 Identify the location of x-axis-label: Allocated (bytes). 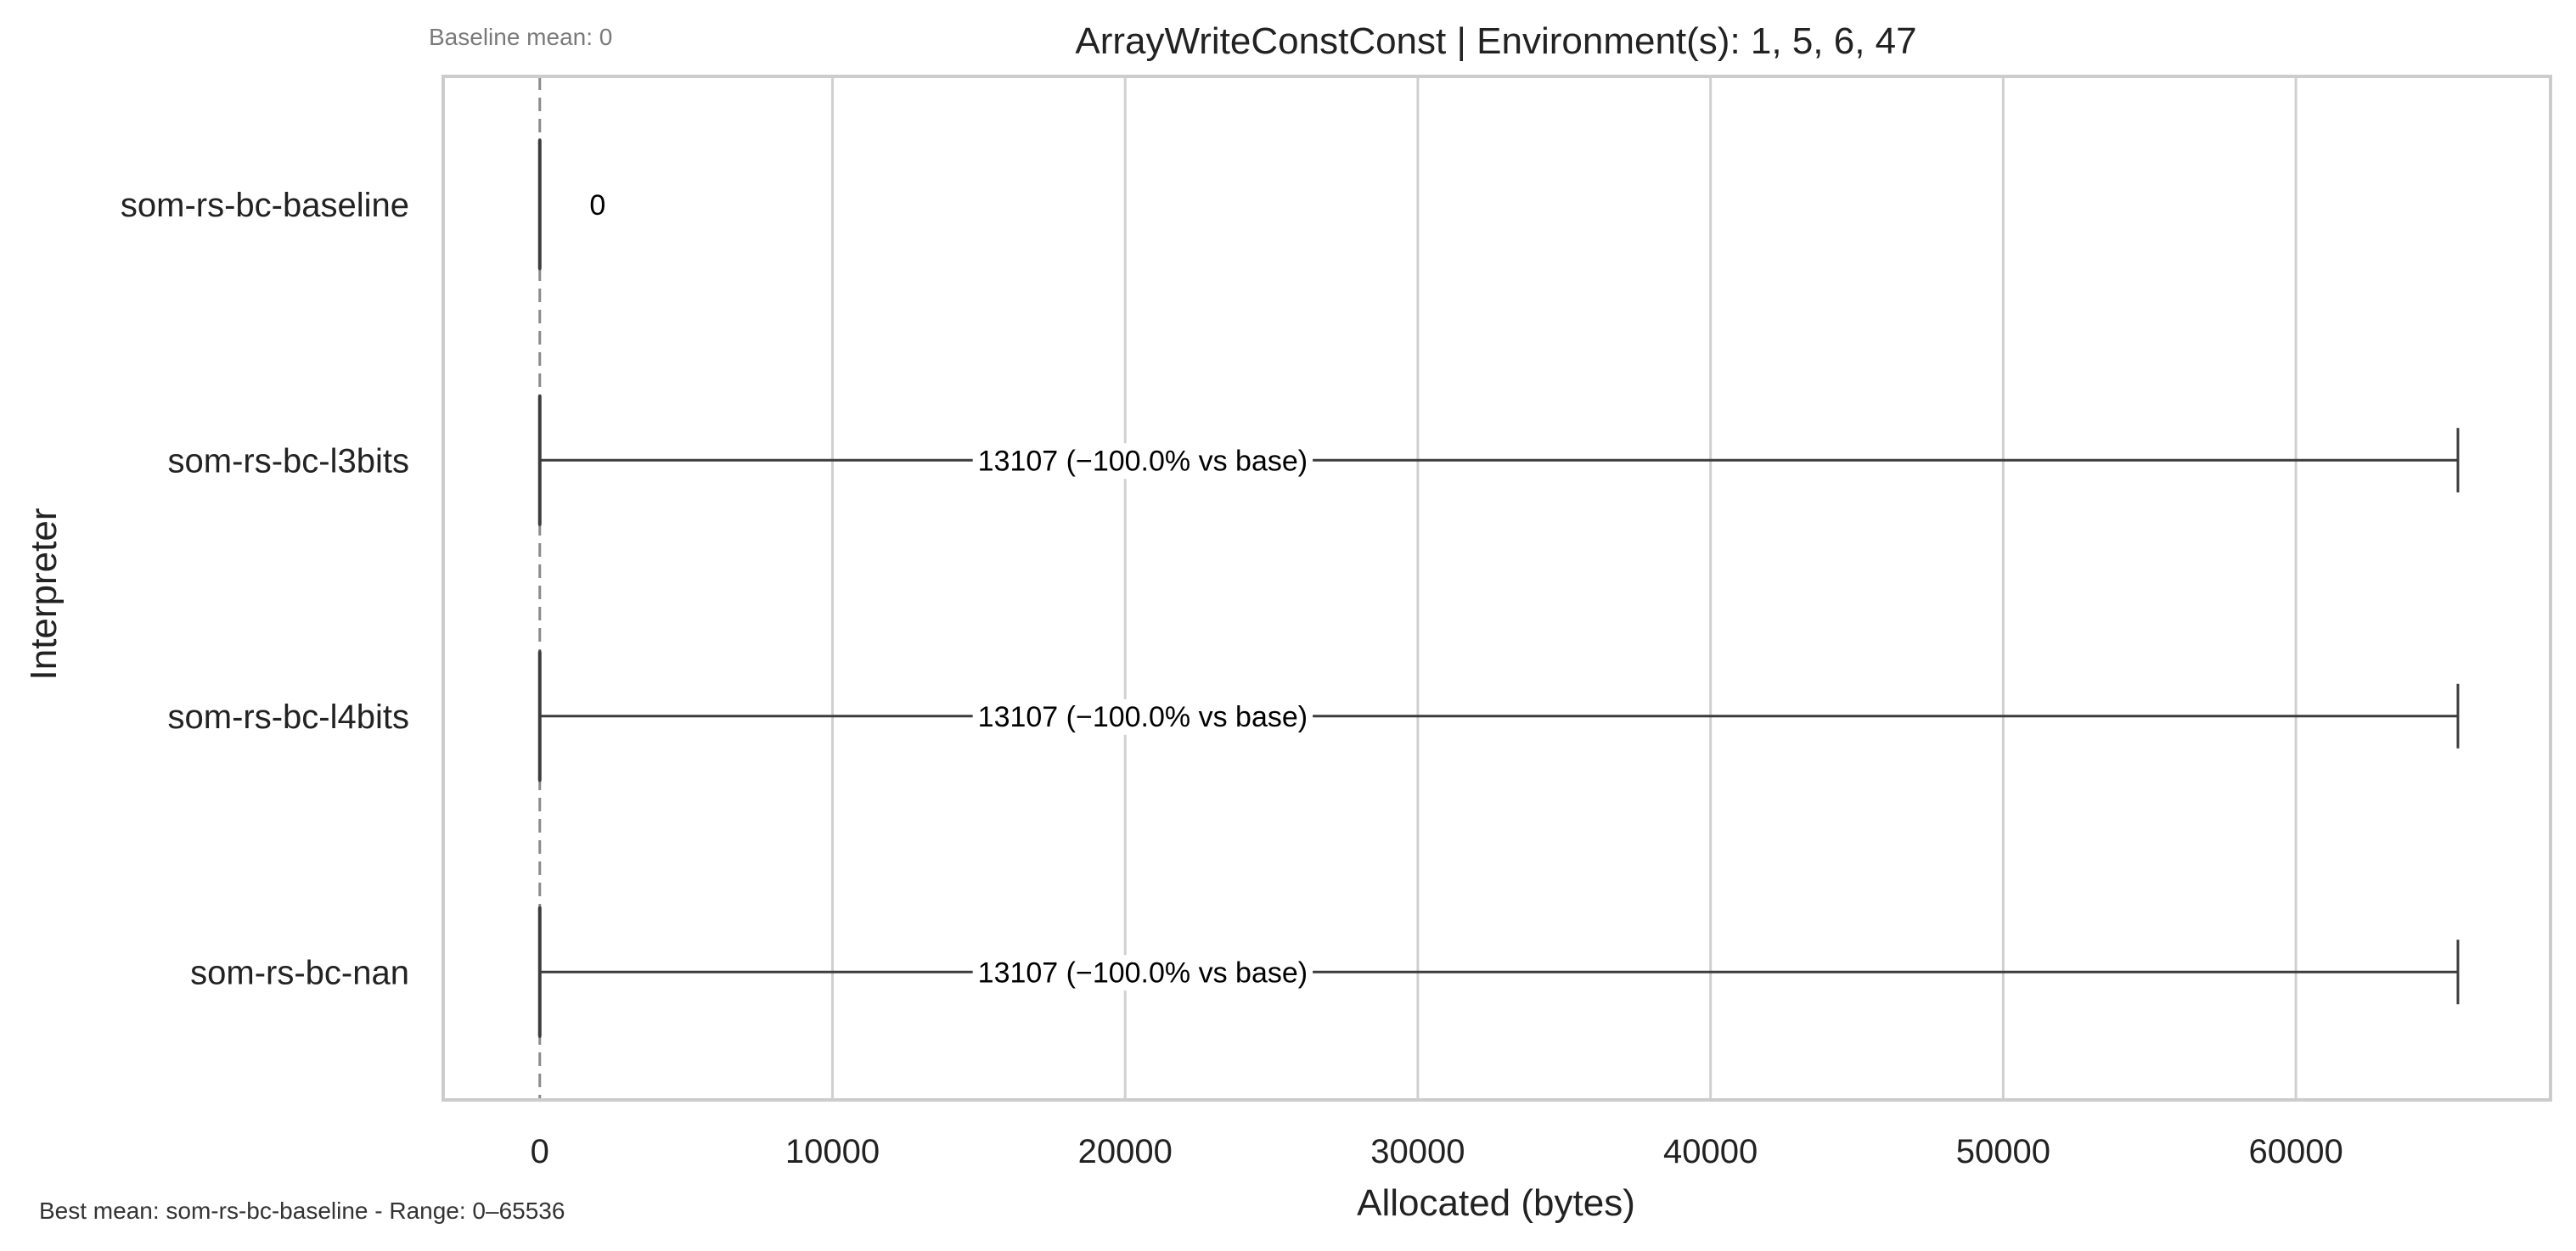
(1496, 1203).